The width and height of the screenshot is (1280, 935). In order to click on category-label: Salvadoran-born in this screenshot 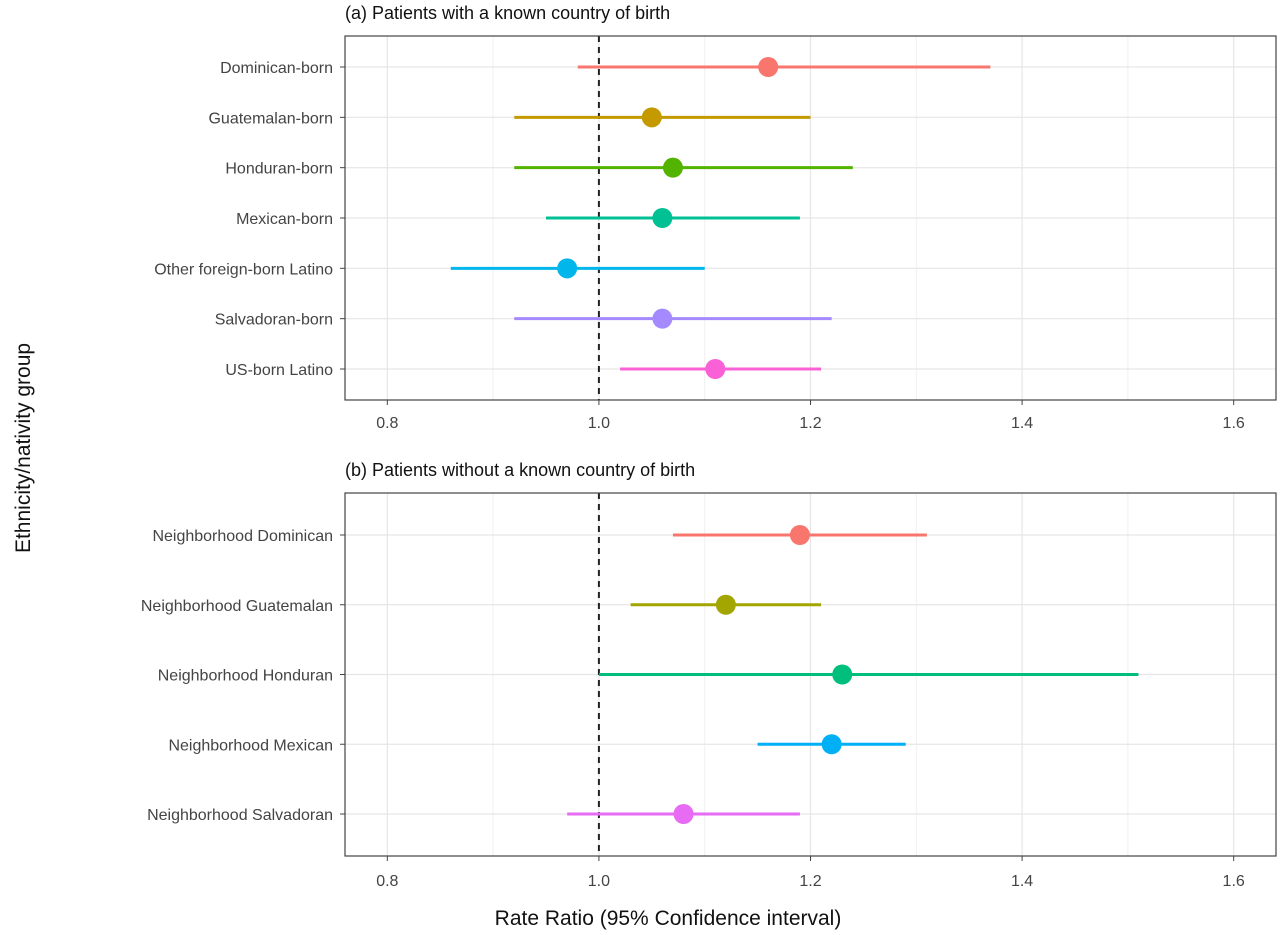, I will do `click(274, 320)`.